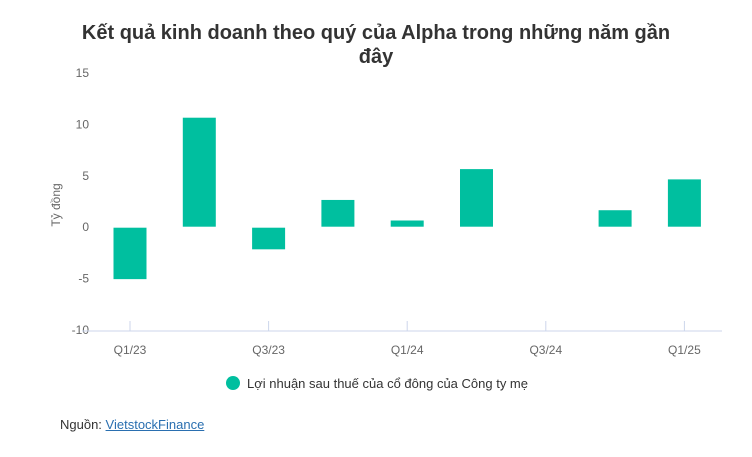 Image resolution: width=752 pixels, height=457 pixels. I want to click on x-tick-label: Q1/25, so click(684, 350).